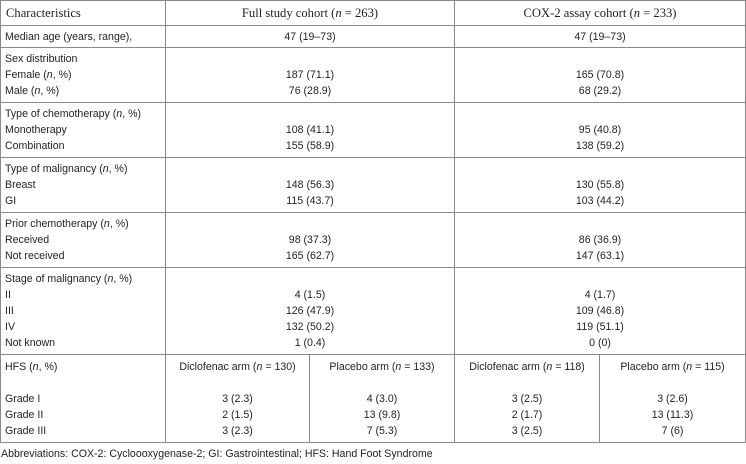 This screenshot has height=464, width=746. What do you see at coordinates (10, 327) in the screenshot?
I see `stage-iv-label: IV` at bounding box center [10, 327].